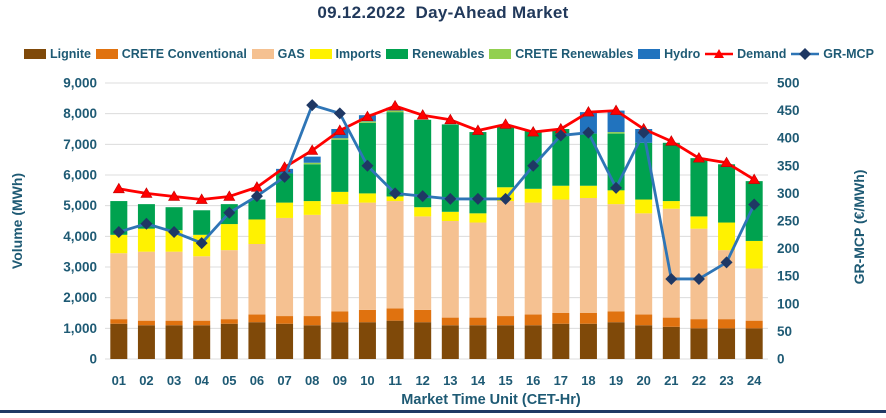 The width and height of the screenshot is (886, 418). I want to click on legend-item-lignite: Lignite, so click(57, 54).